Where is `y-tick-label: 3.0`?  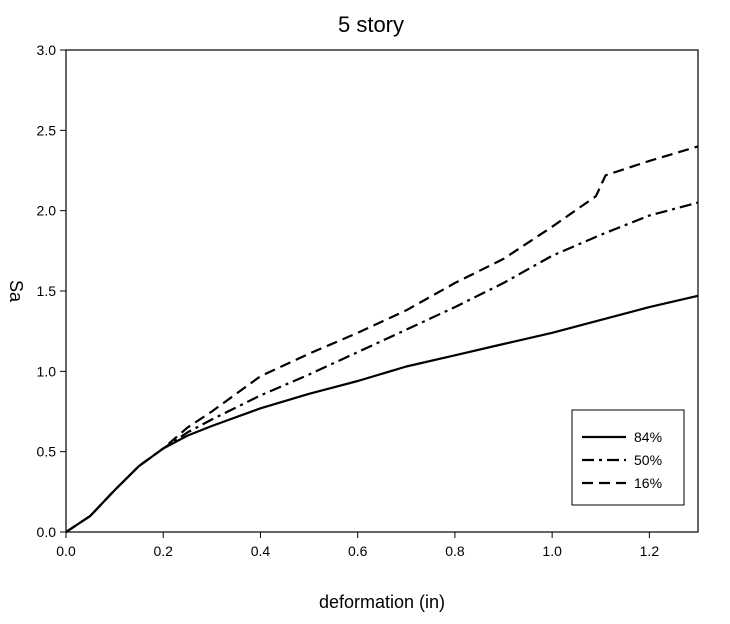
y-tick-label: 3.0 is located at coordinates (47, 50).